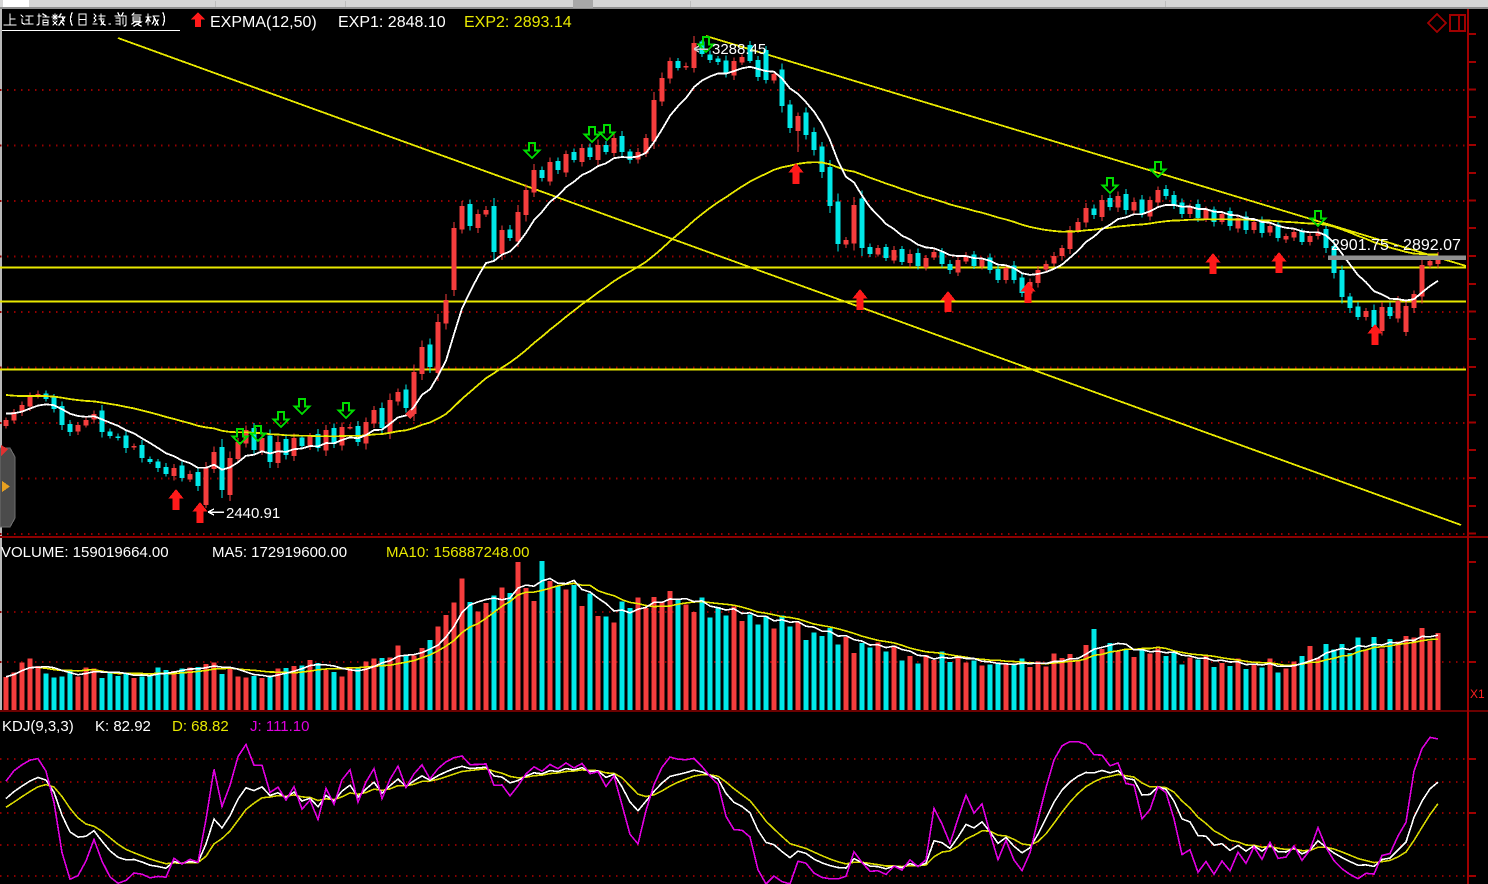 Image resolution: width=1488 pixels, height=884 pixels. Describe the element at coordinates (1477, 694) in the screenshot. I see `svg-text: X1` at that location.